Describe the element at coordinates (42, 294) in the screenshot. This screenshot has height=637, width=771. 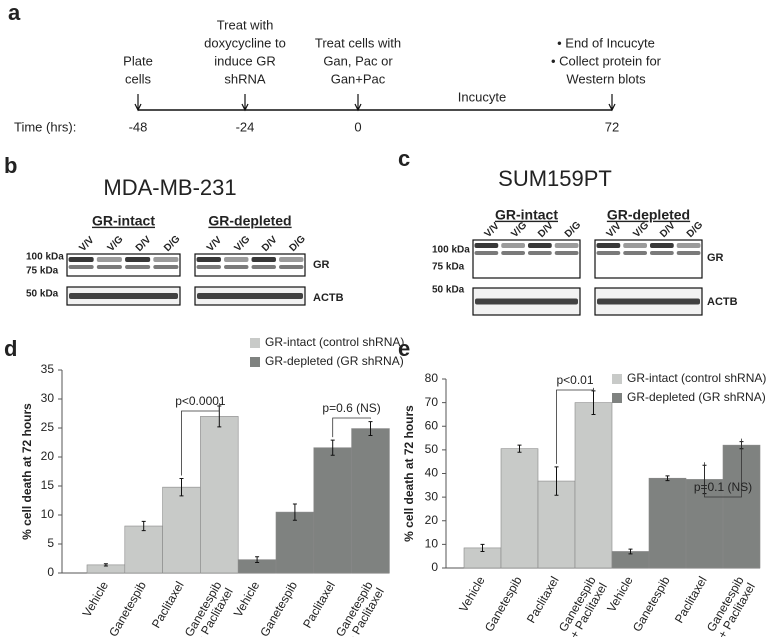
I see `kda-marker: 50 kDa` at that location.